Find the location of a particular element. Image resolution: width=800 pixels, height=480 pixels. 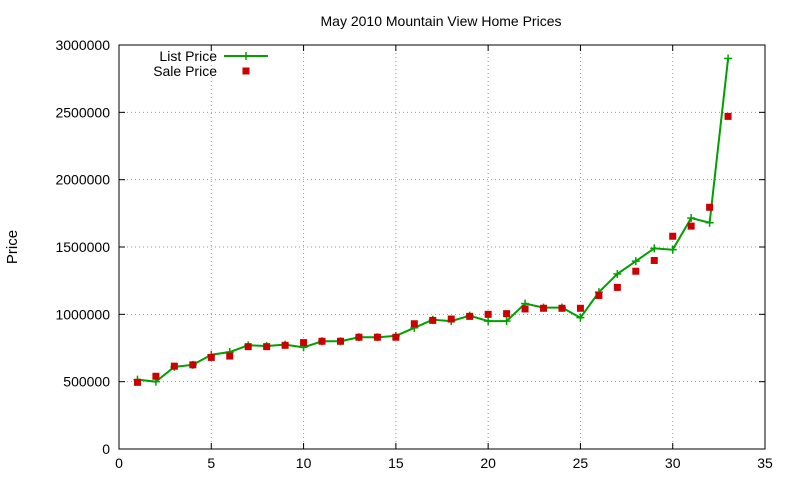

x-tick-label: 10 is located at coordinates (304, 463).